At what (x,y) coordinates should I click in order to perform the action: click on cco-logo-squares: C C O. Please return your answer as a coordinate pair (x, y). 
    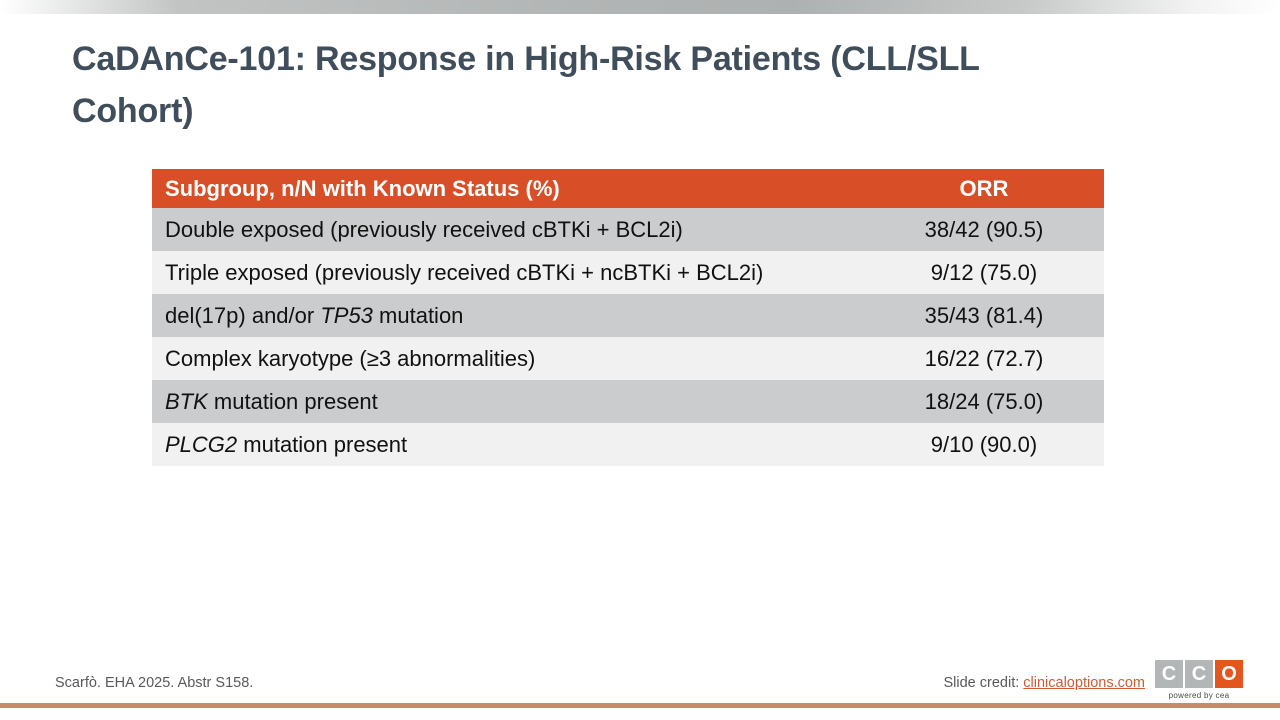
    Looking at the image, I should click on (1199, 674).